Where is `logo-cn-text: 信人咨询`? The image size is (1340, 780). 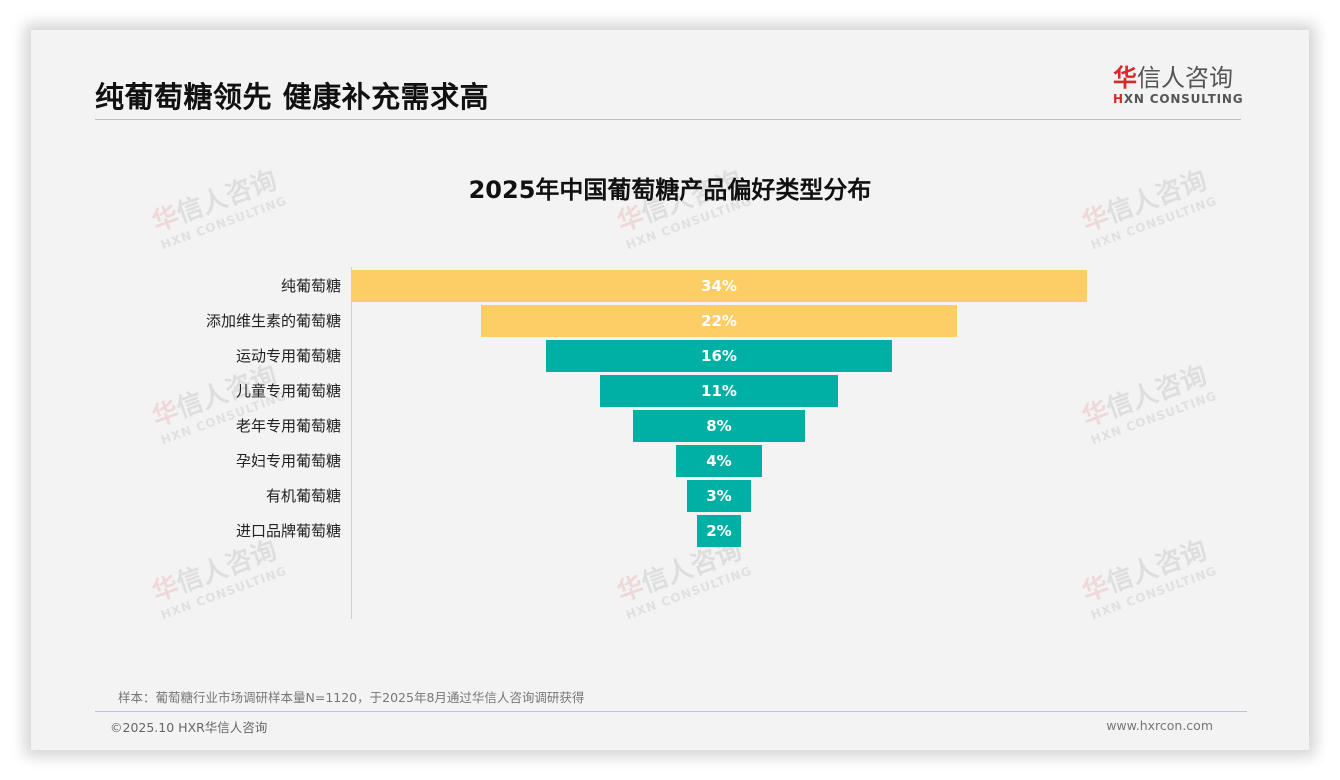 logo-cn-text: 信人咨询 is located at coordinates (1185, 78).